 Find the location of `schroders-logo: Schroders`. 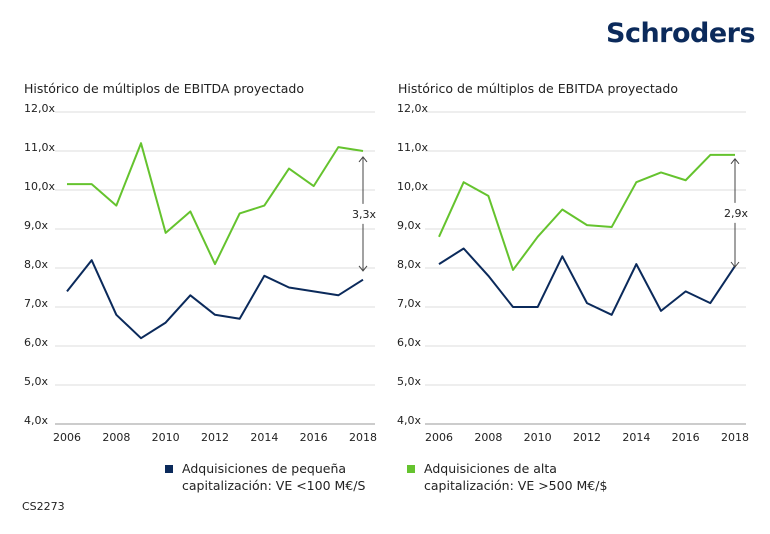

schroders-logo: Schroders is located at coordinates (681, 33).